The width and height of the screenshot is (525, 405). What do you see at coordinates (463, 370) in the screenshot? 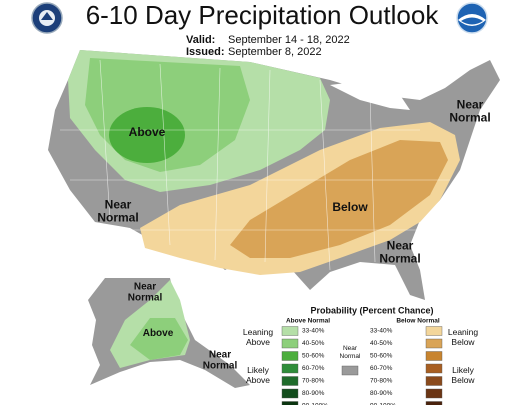
I see `likely-below-line: Likely` at bounding box center [463, 370].